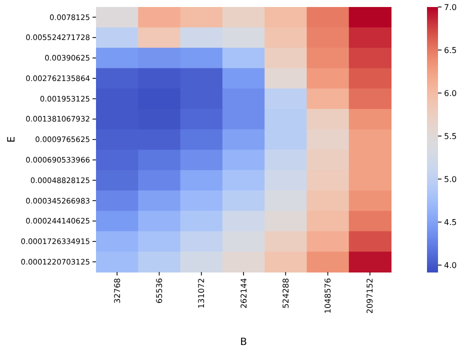  I want to click on color-bar-label: 7.0, so click(450, 7).